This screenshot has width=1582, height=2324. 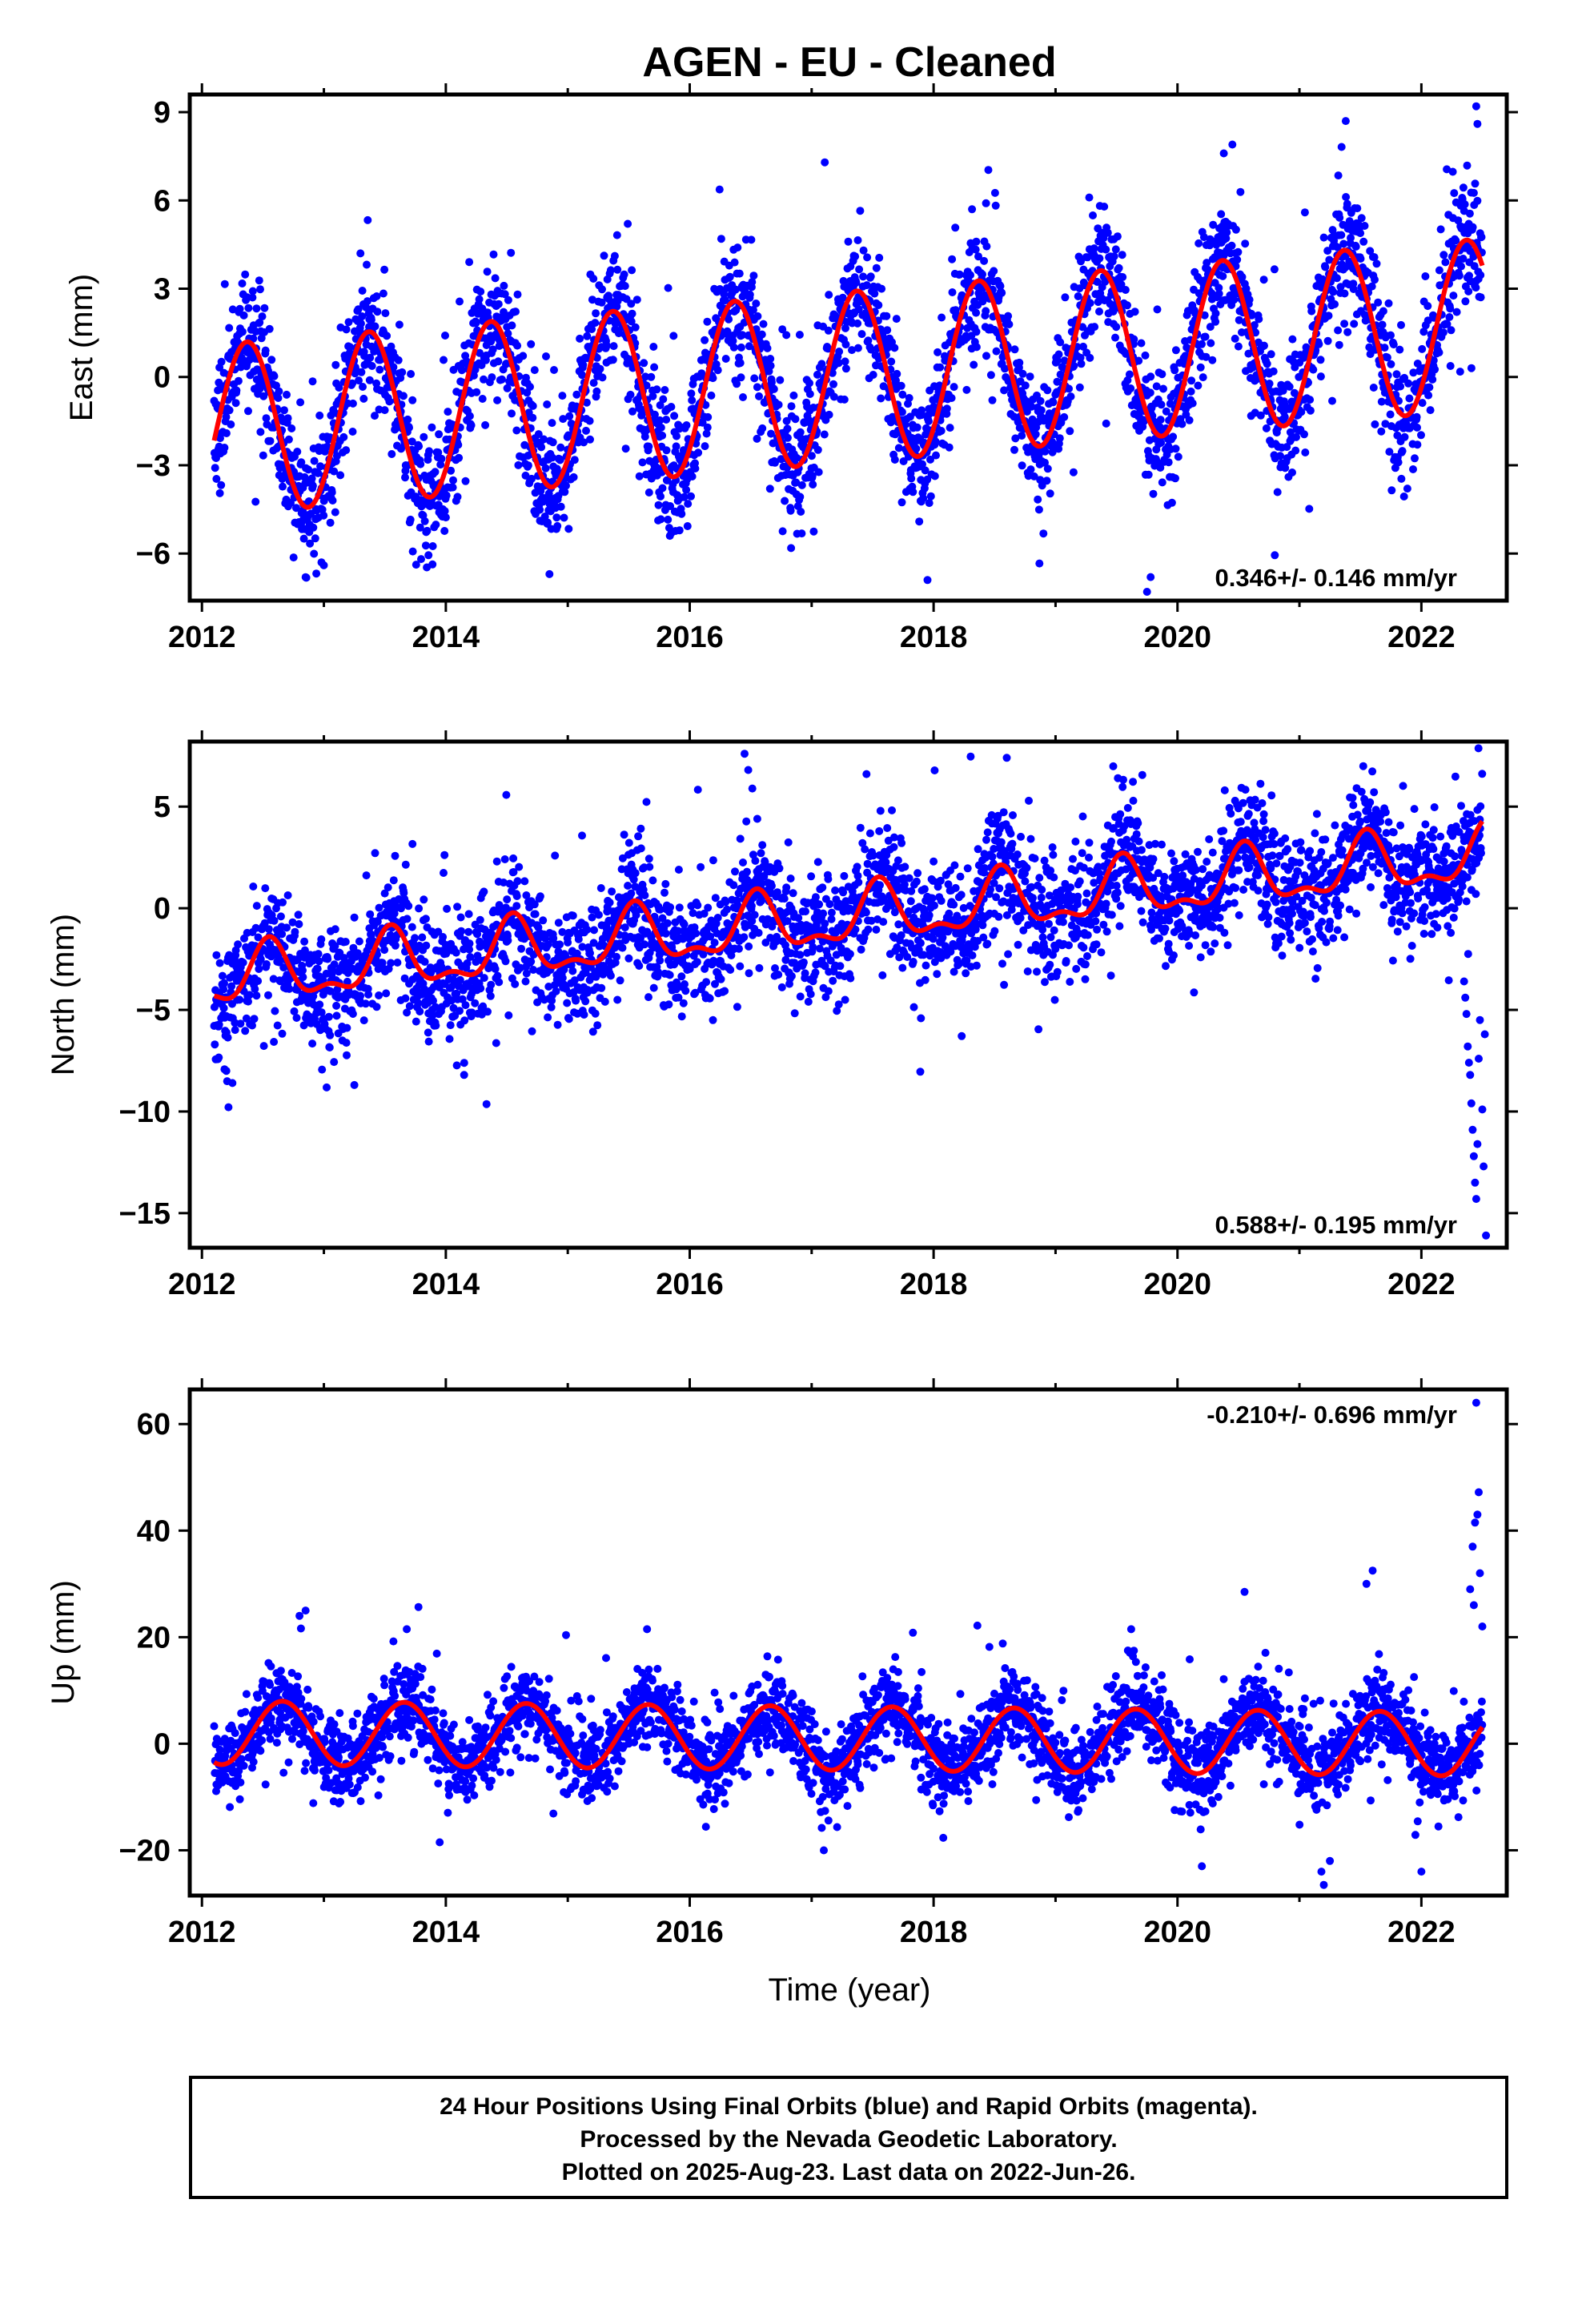 What do you see at coordinates (162, 378) in the screenshot?
I see `y-tick-label: 0` at bounding box center [162, 378].